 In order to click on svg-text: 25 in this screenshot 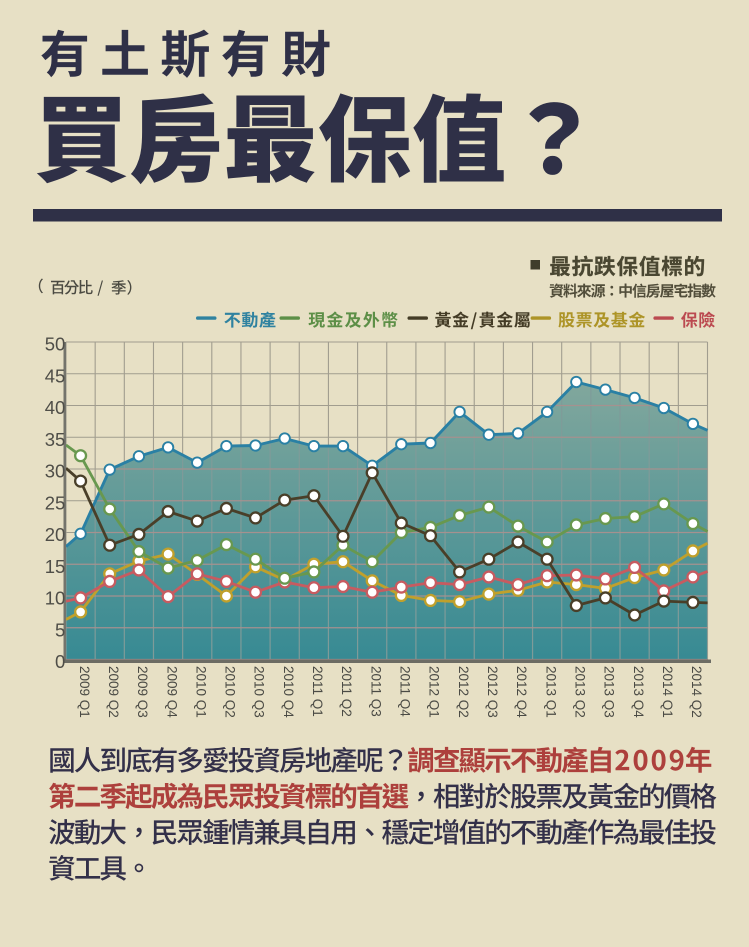, I will do `click(55, 502)`.